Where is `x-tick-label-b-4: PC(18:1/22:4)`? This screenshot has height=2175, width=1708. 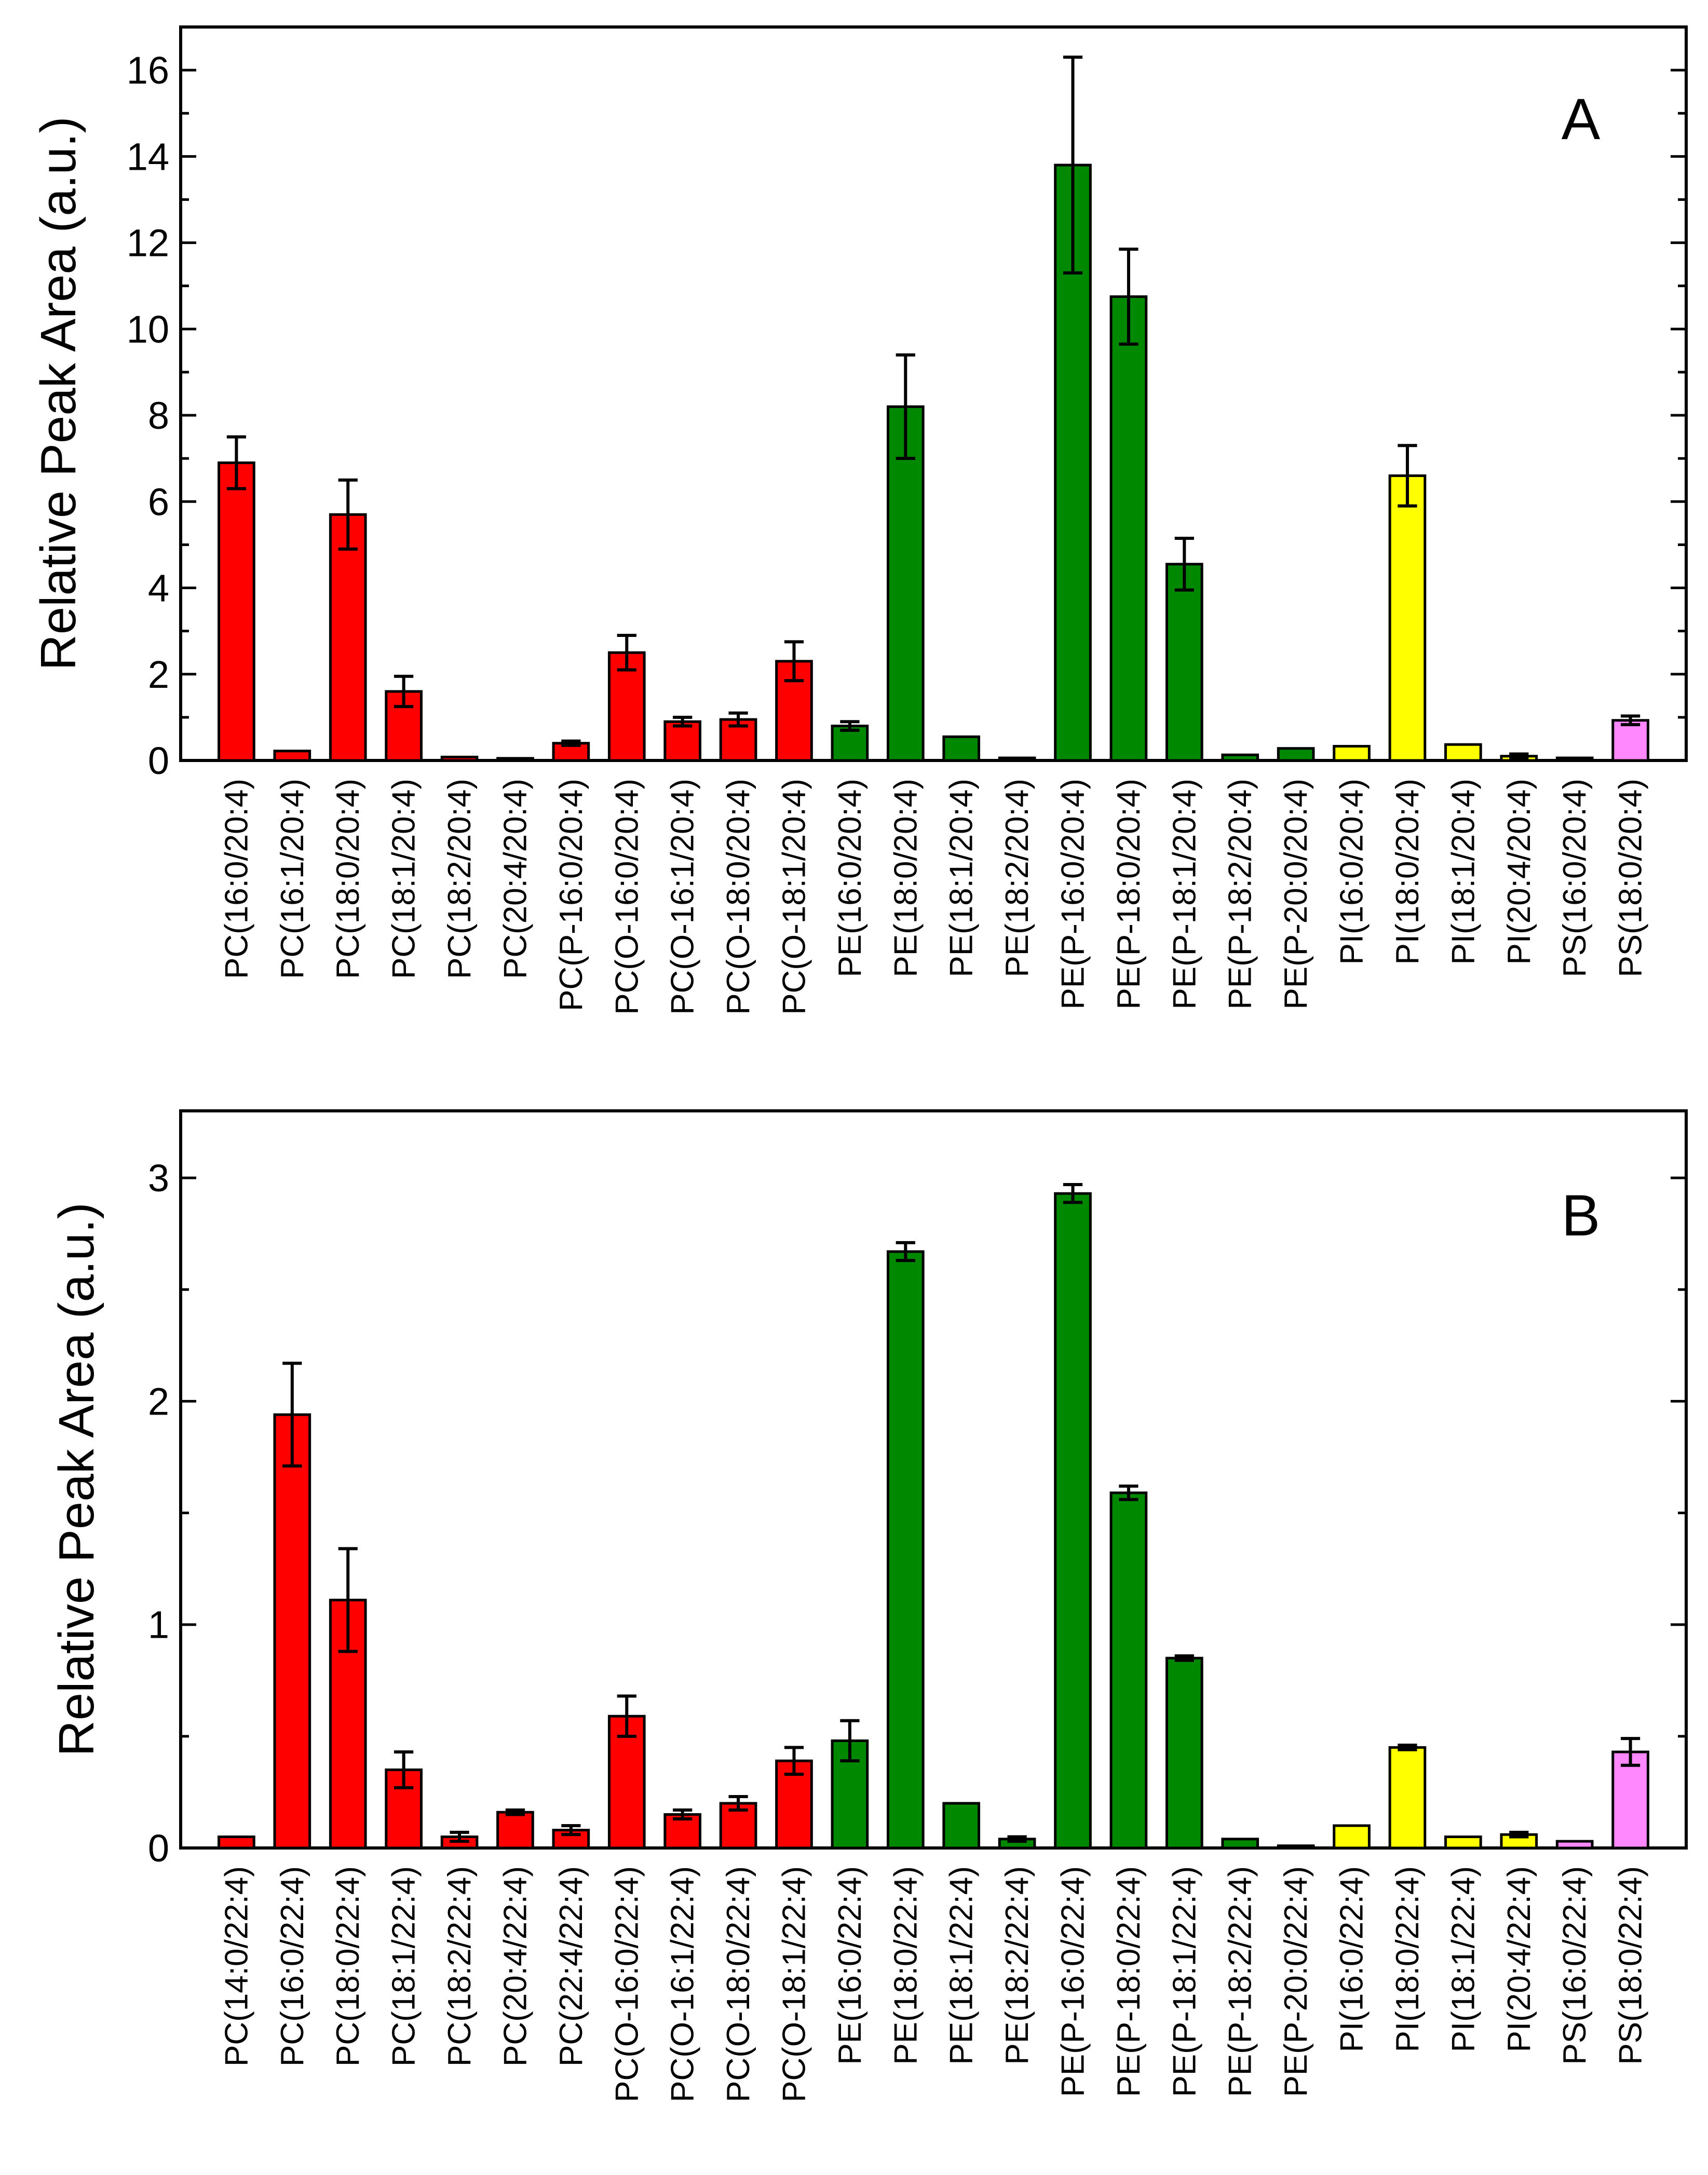 x-tick-label-b-4: PC(18:1/22:4) is located at coordinates (404, 1966).